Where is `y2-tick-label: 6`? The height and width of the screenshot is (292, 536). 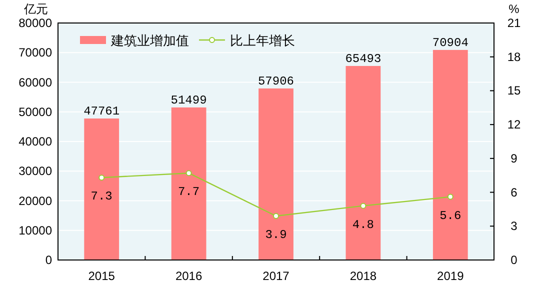 y2-tick-label: 6 is located at coordinates (514, 192).